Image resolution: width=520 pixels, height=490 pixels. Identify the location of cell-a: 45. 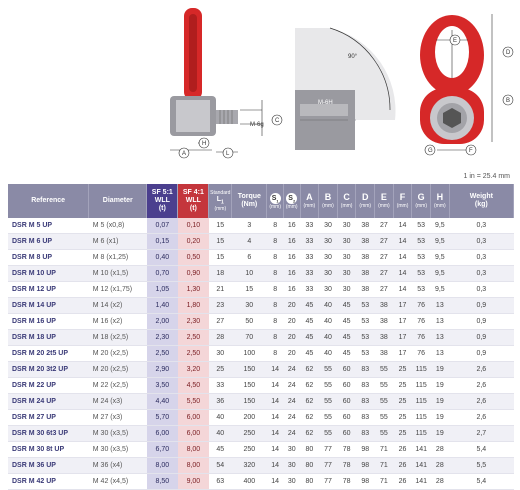
(309, 337).